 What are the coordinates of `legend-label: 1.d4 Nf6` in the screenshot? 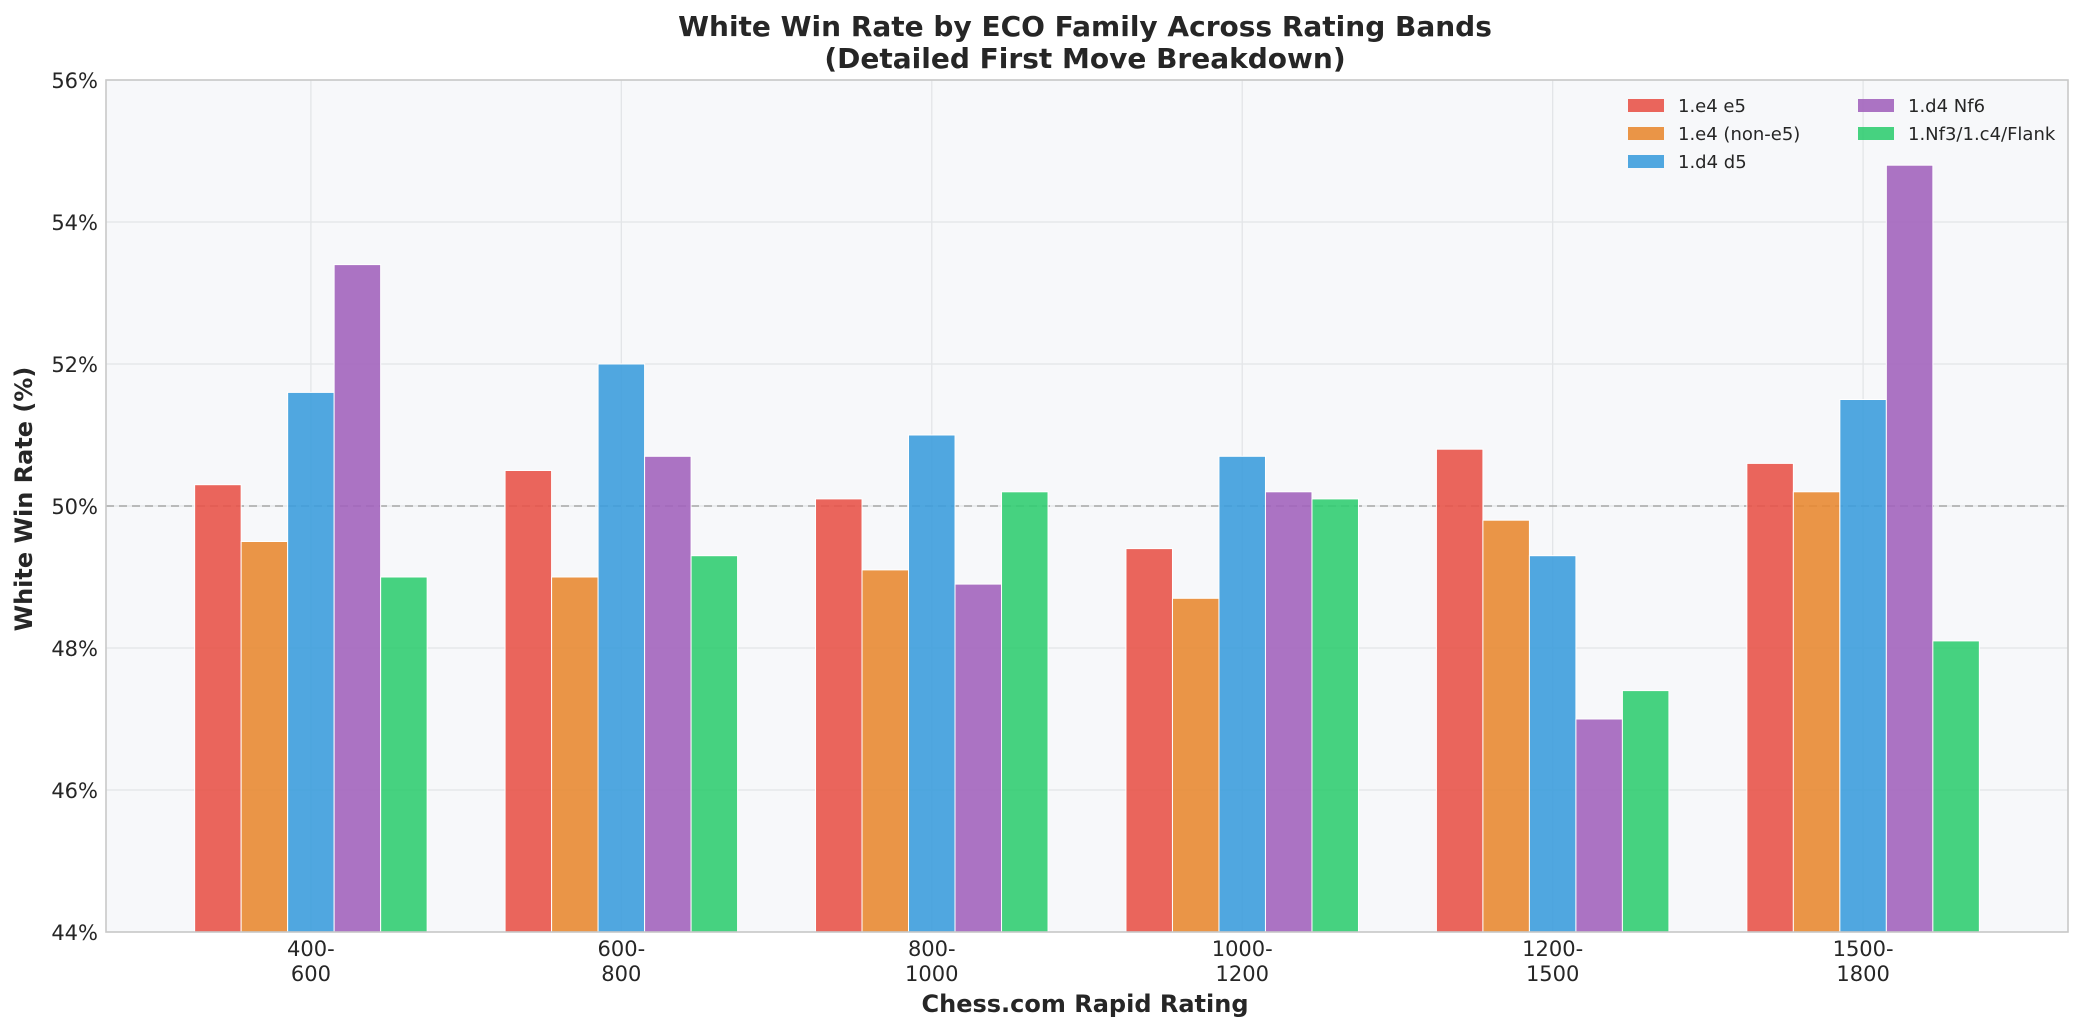 It's located at (1946, 106).